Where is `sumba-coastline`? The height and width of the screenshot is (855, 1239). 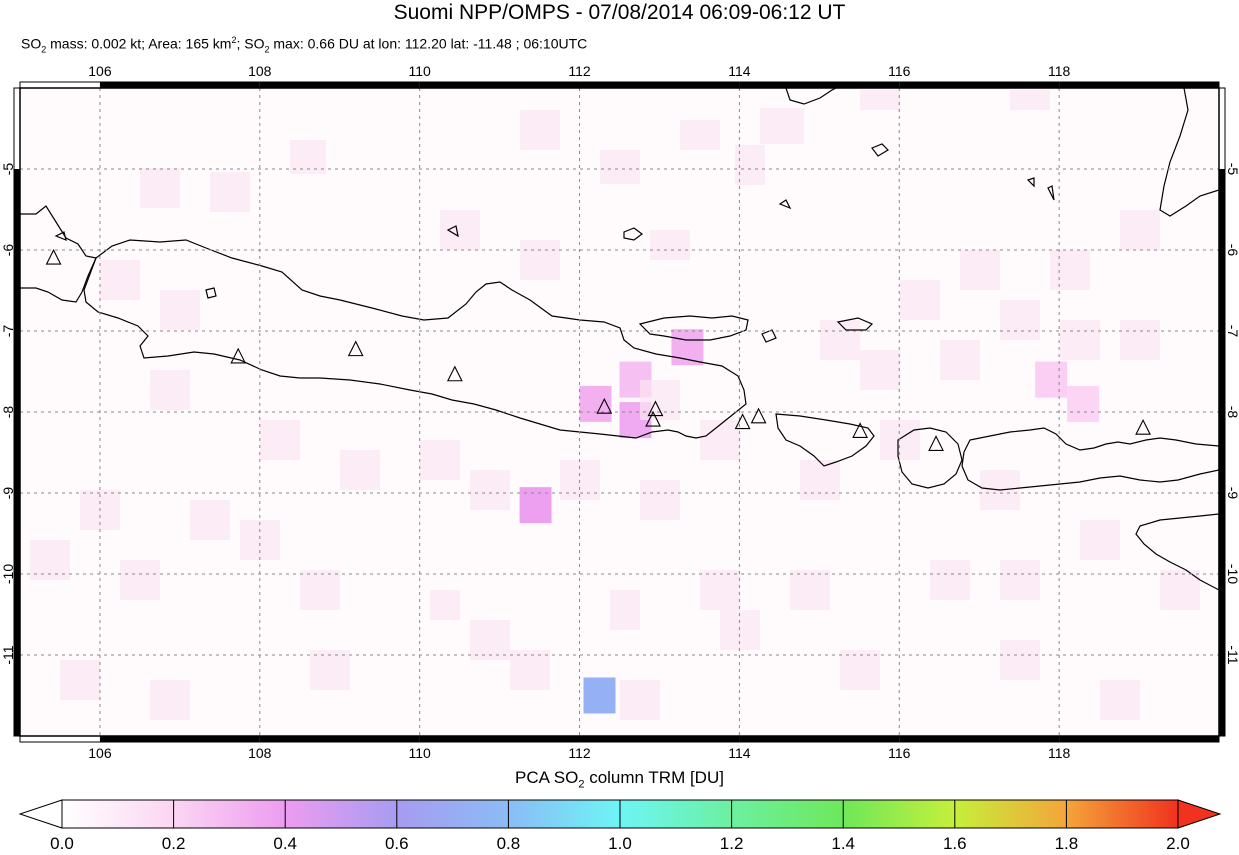 sumba-coastline is located at coordinates (1177, 552).